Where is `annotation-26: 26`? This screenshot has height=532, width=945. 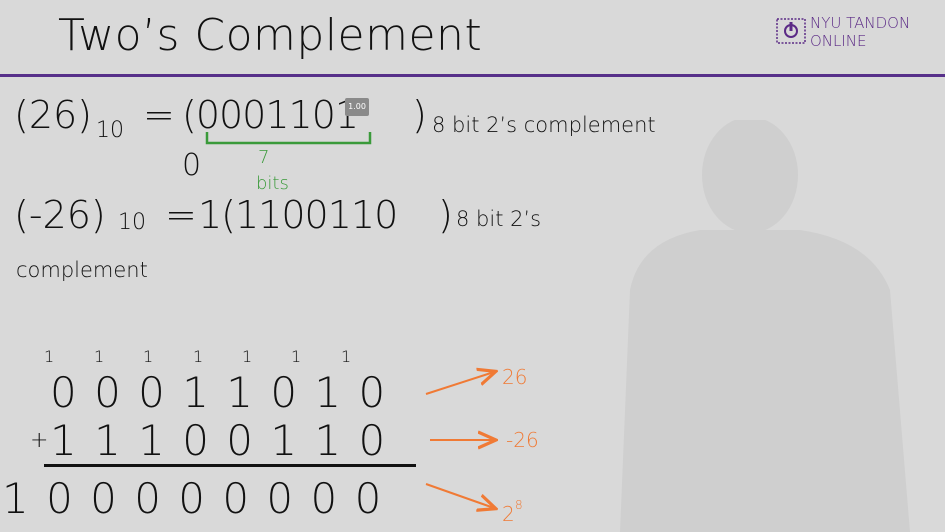
annotation-26: 26 is located at coordinates (515, 377).